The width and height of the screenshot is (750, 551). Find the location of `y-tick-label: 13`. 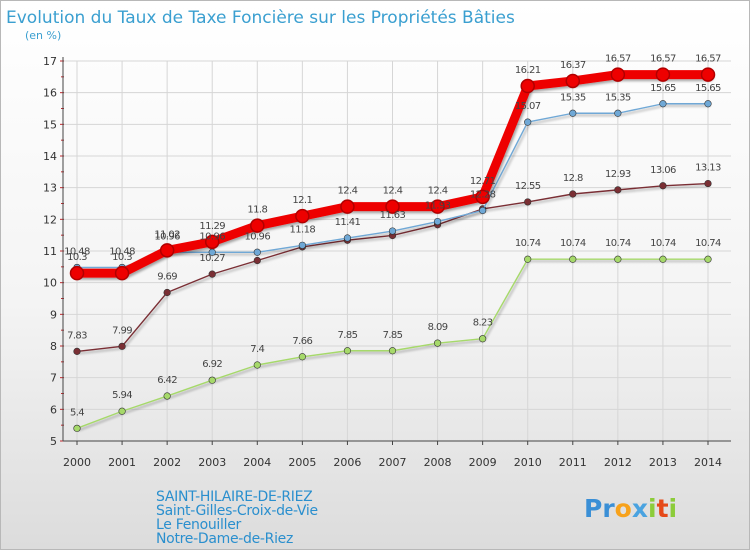

y-tick-label: 13 is located at coordinates (50, 188).